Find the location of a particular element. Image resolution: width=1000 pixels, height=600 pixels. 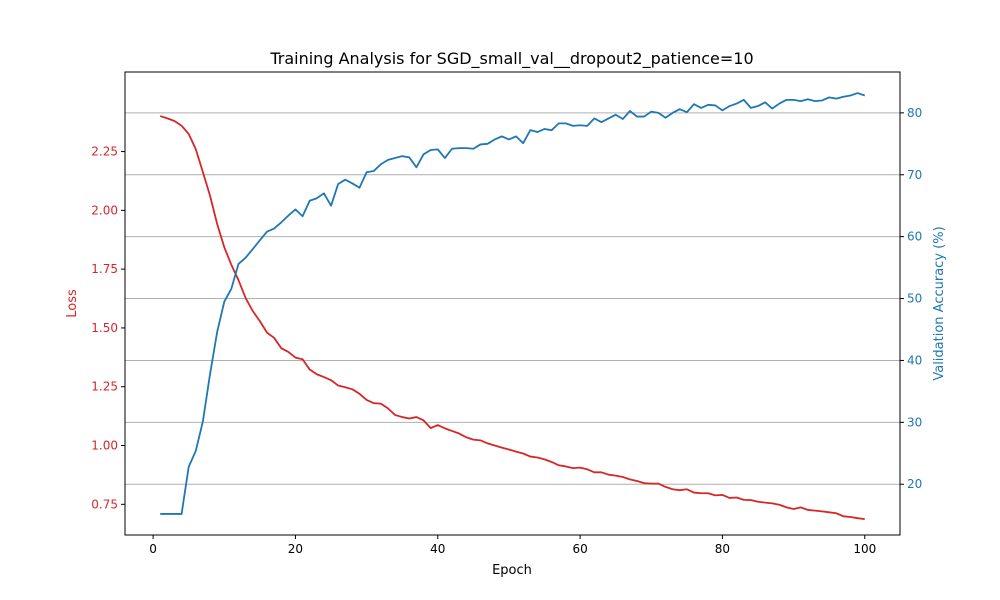

x-tick-label: 100 is located at coordinates (864, 549).